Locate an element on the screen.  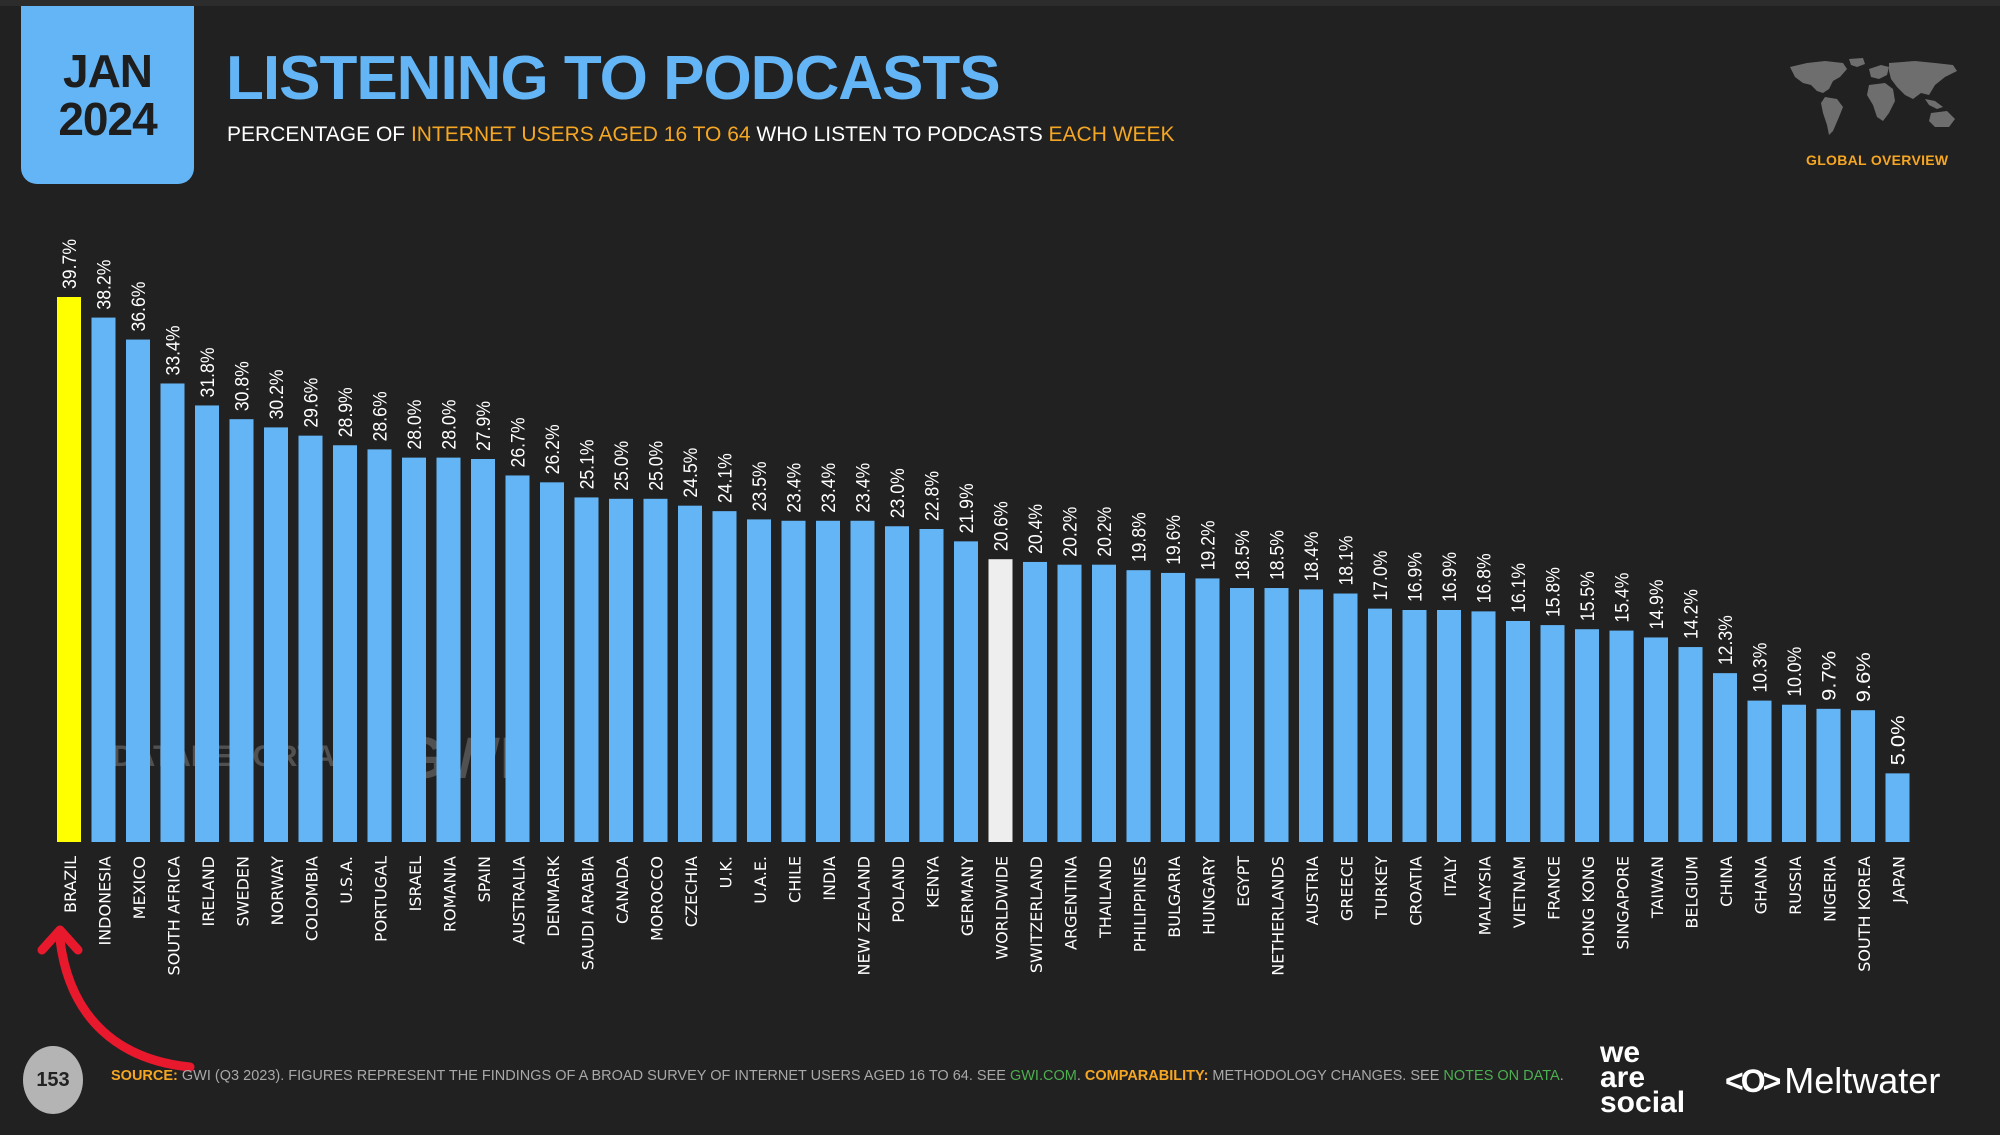
value-label: 10.0% is located at coordinates (1795, 672).